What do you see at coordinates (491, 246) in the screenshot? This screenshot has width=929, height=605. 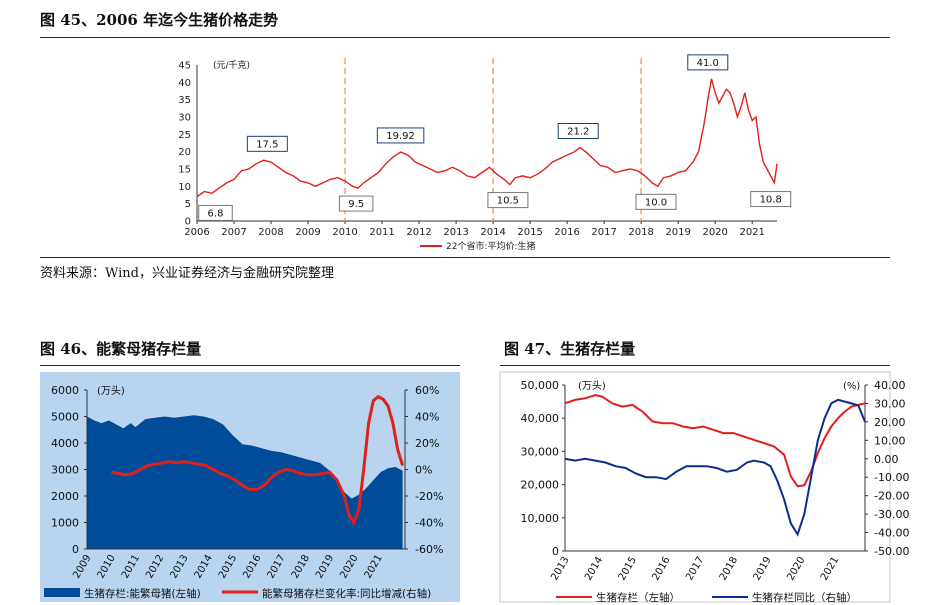 I see `fig45-legend-label: 22个省市:平均价:生猪` at bounding box center [491, 246].